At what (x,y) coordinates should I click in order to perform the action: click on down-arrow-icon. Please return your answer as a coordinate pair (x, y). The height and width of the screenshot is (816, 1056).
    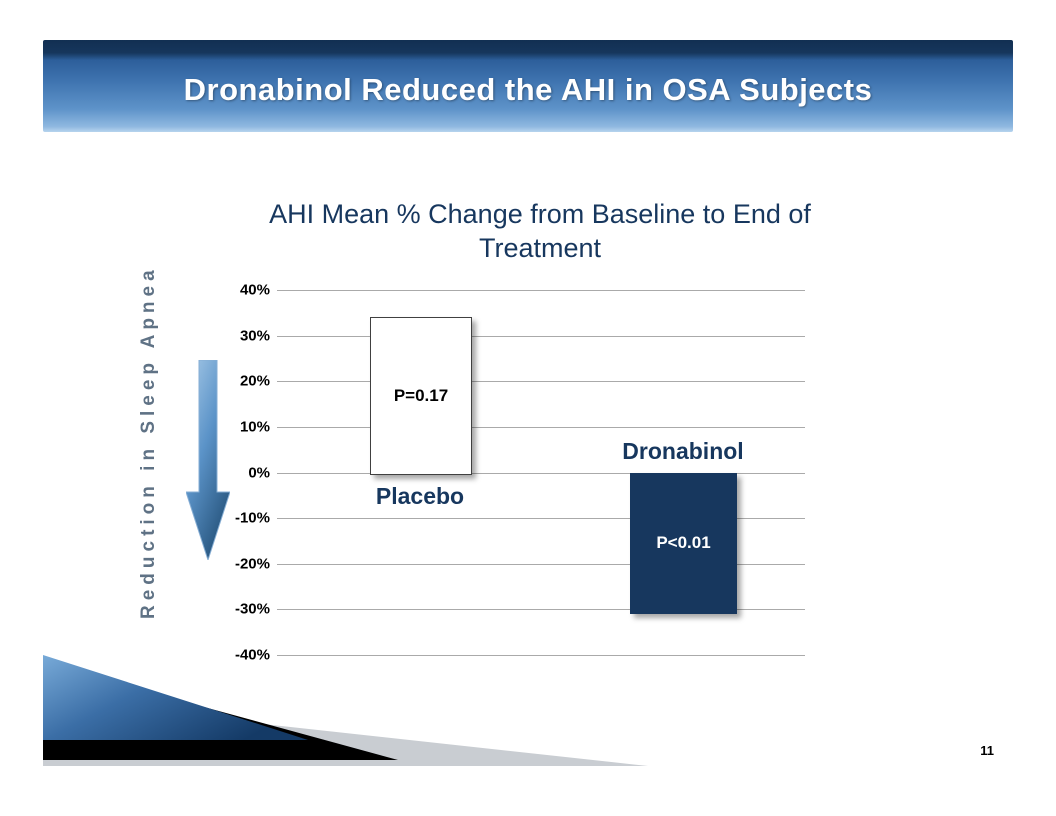
    Looking at the image, I should click on (208, 460).